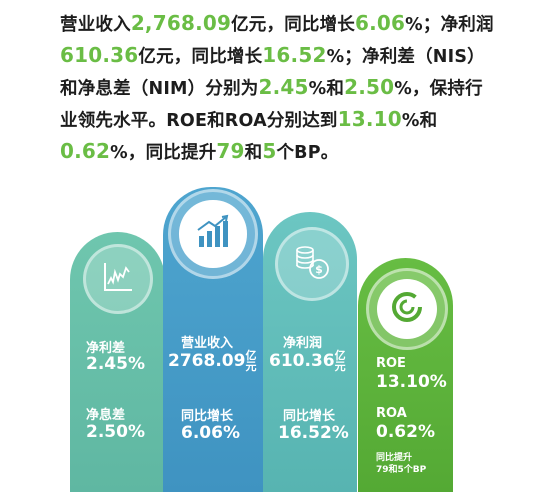  I want to click on revenue-value: 2768.09, so click(207, 361).